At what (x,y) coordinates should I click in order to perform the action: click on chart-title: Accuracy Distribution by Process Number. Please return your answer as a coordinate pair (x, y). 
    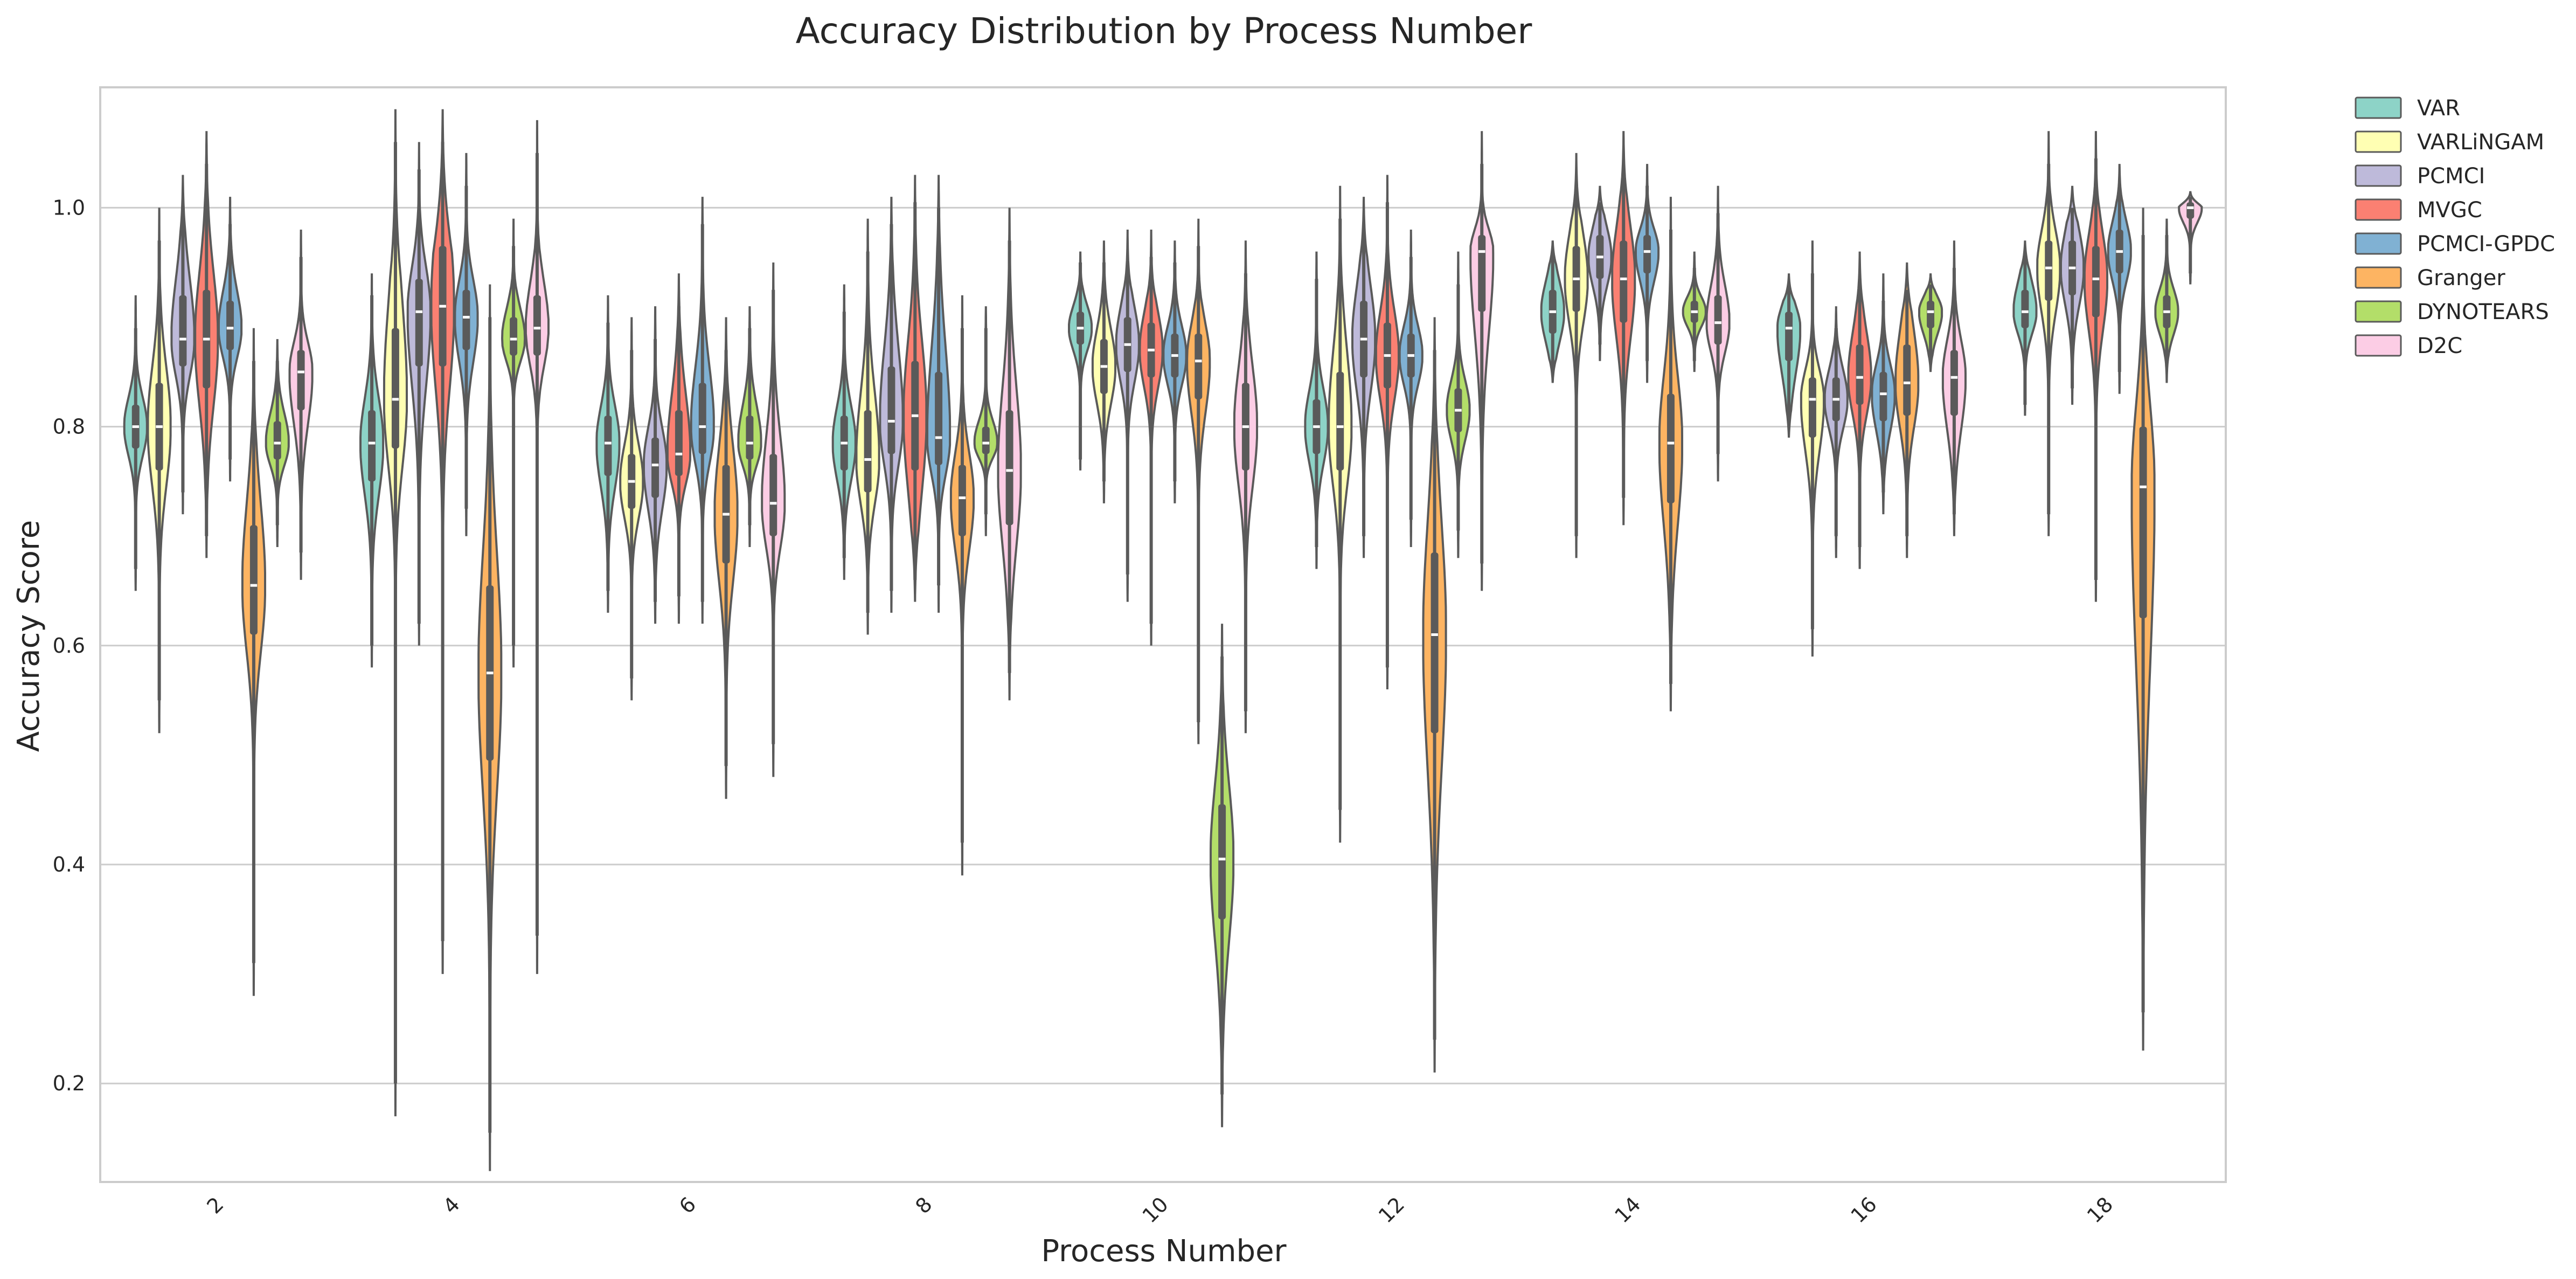
    Looking at the image, I should click on (1164, 31).